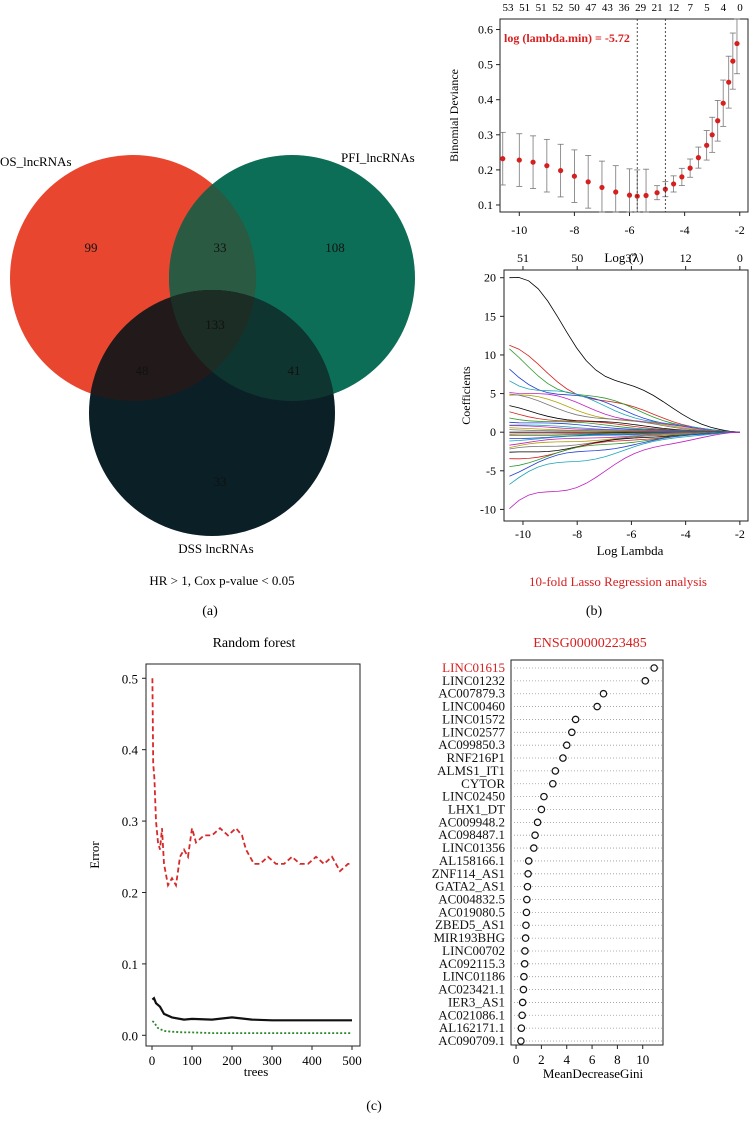  Describe the element at coordinates (473, 731) in the screenshot. I see `imp-row-label: LINC02577` at that location.